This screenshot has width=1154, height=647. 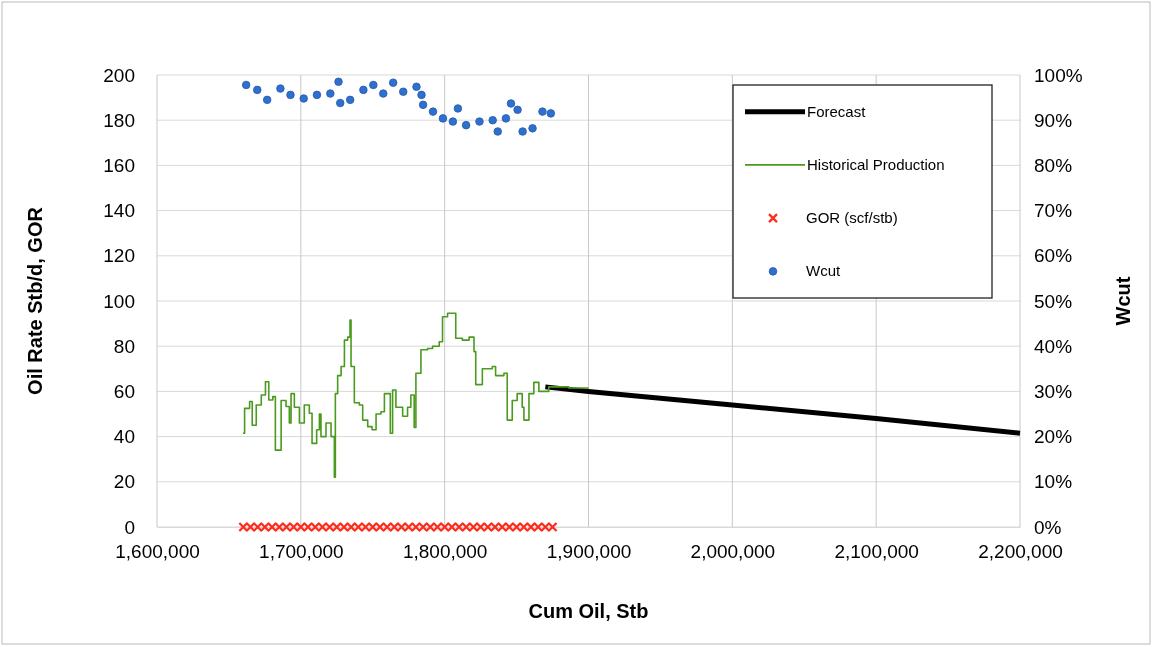 I want to click on y2-tick-label: 100%, so click(x=1058, y=75).